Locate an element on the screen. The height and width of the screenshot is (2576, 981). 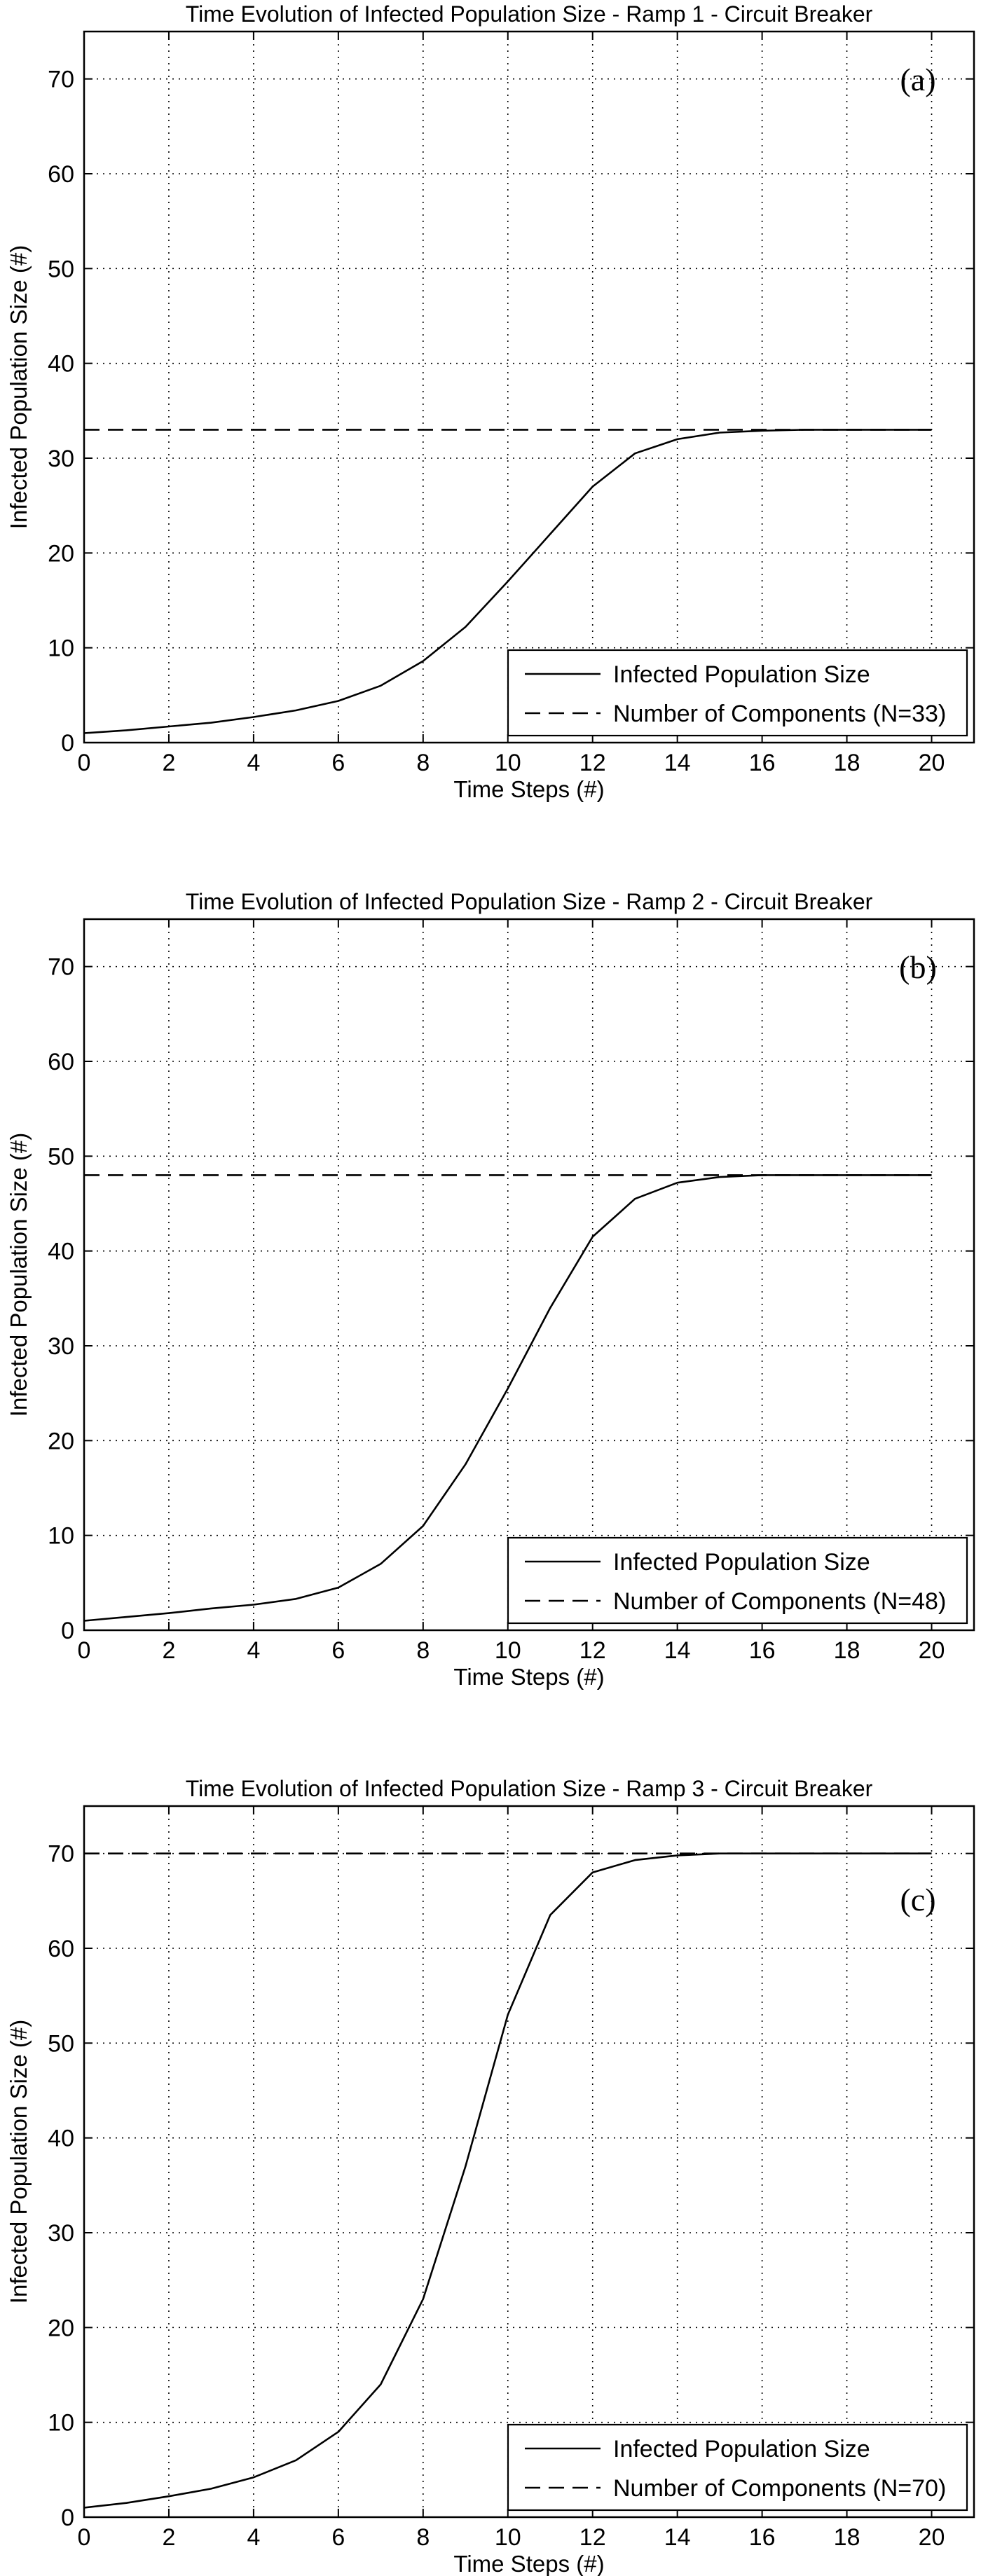
legend-entry: Number of Components (N=48) is located at coordinates (779, 1601).